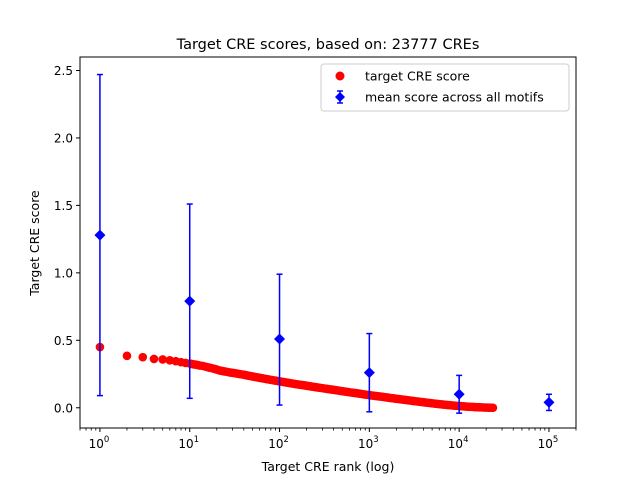 This screenshot has width=640, height=480. What do you see at coordinates (106, 440) in the screenshot?
I see `x-tick-exponent: 0` at bounding box center [106, 440].